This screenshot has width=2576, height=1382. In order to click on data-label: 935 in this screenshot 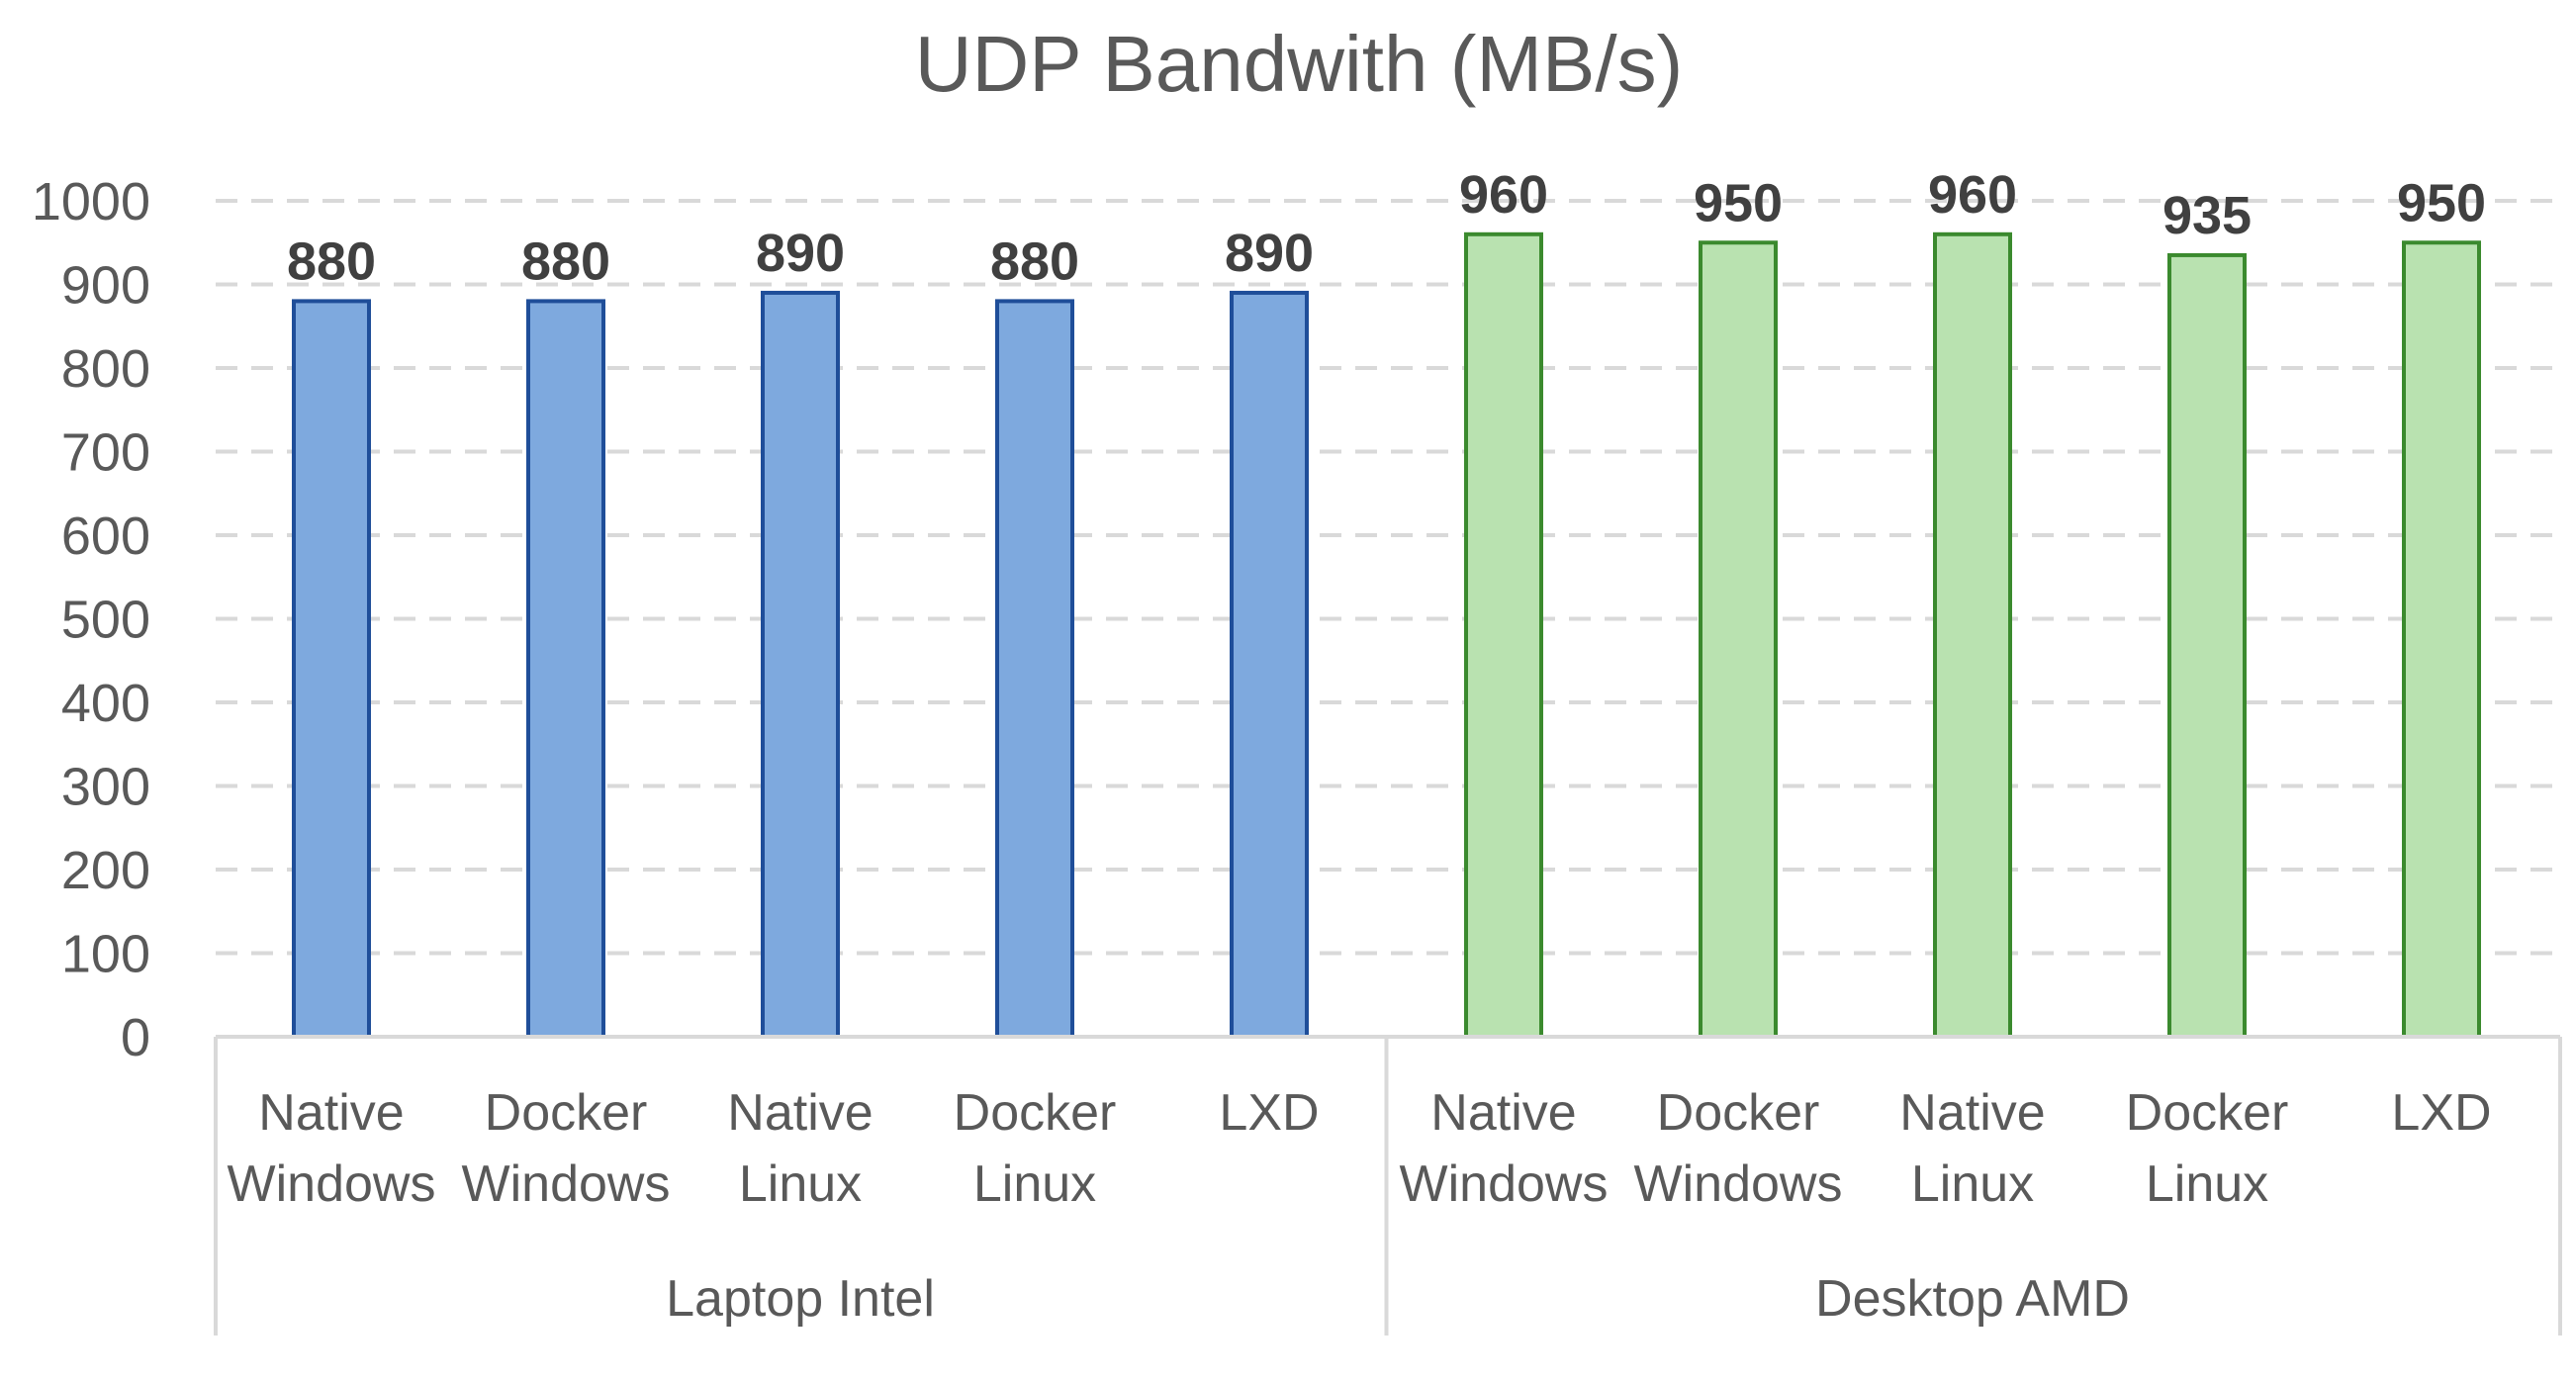, I will do `click(2207, 216)`.